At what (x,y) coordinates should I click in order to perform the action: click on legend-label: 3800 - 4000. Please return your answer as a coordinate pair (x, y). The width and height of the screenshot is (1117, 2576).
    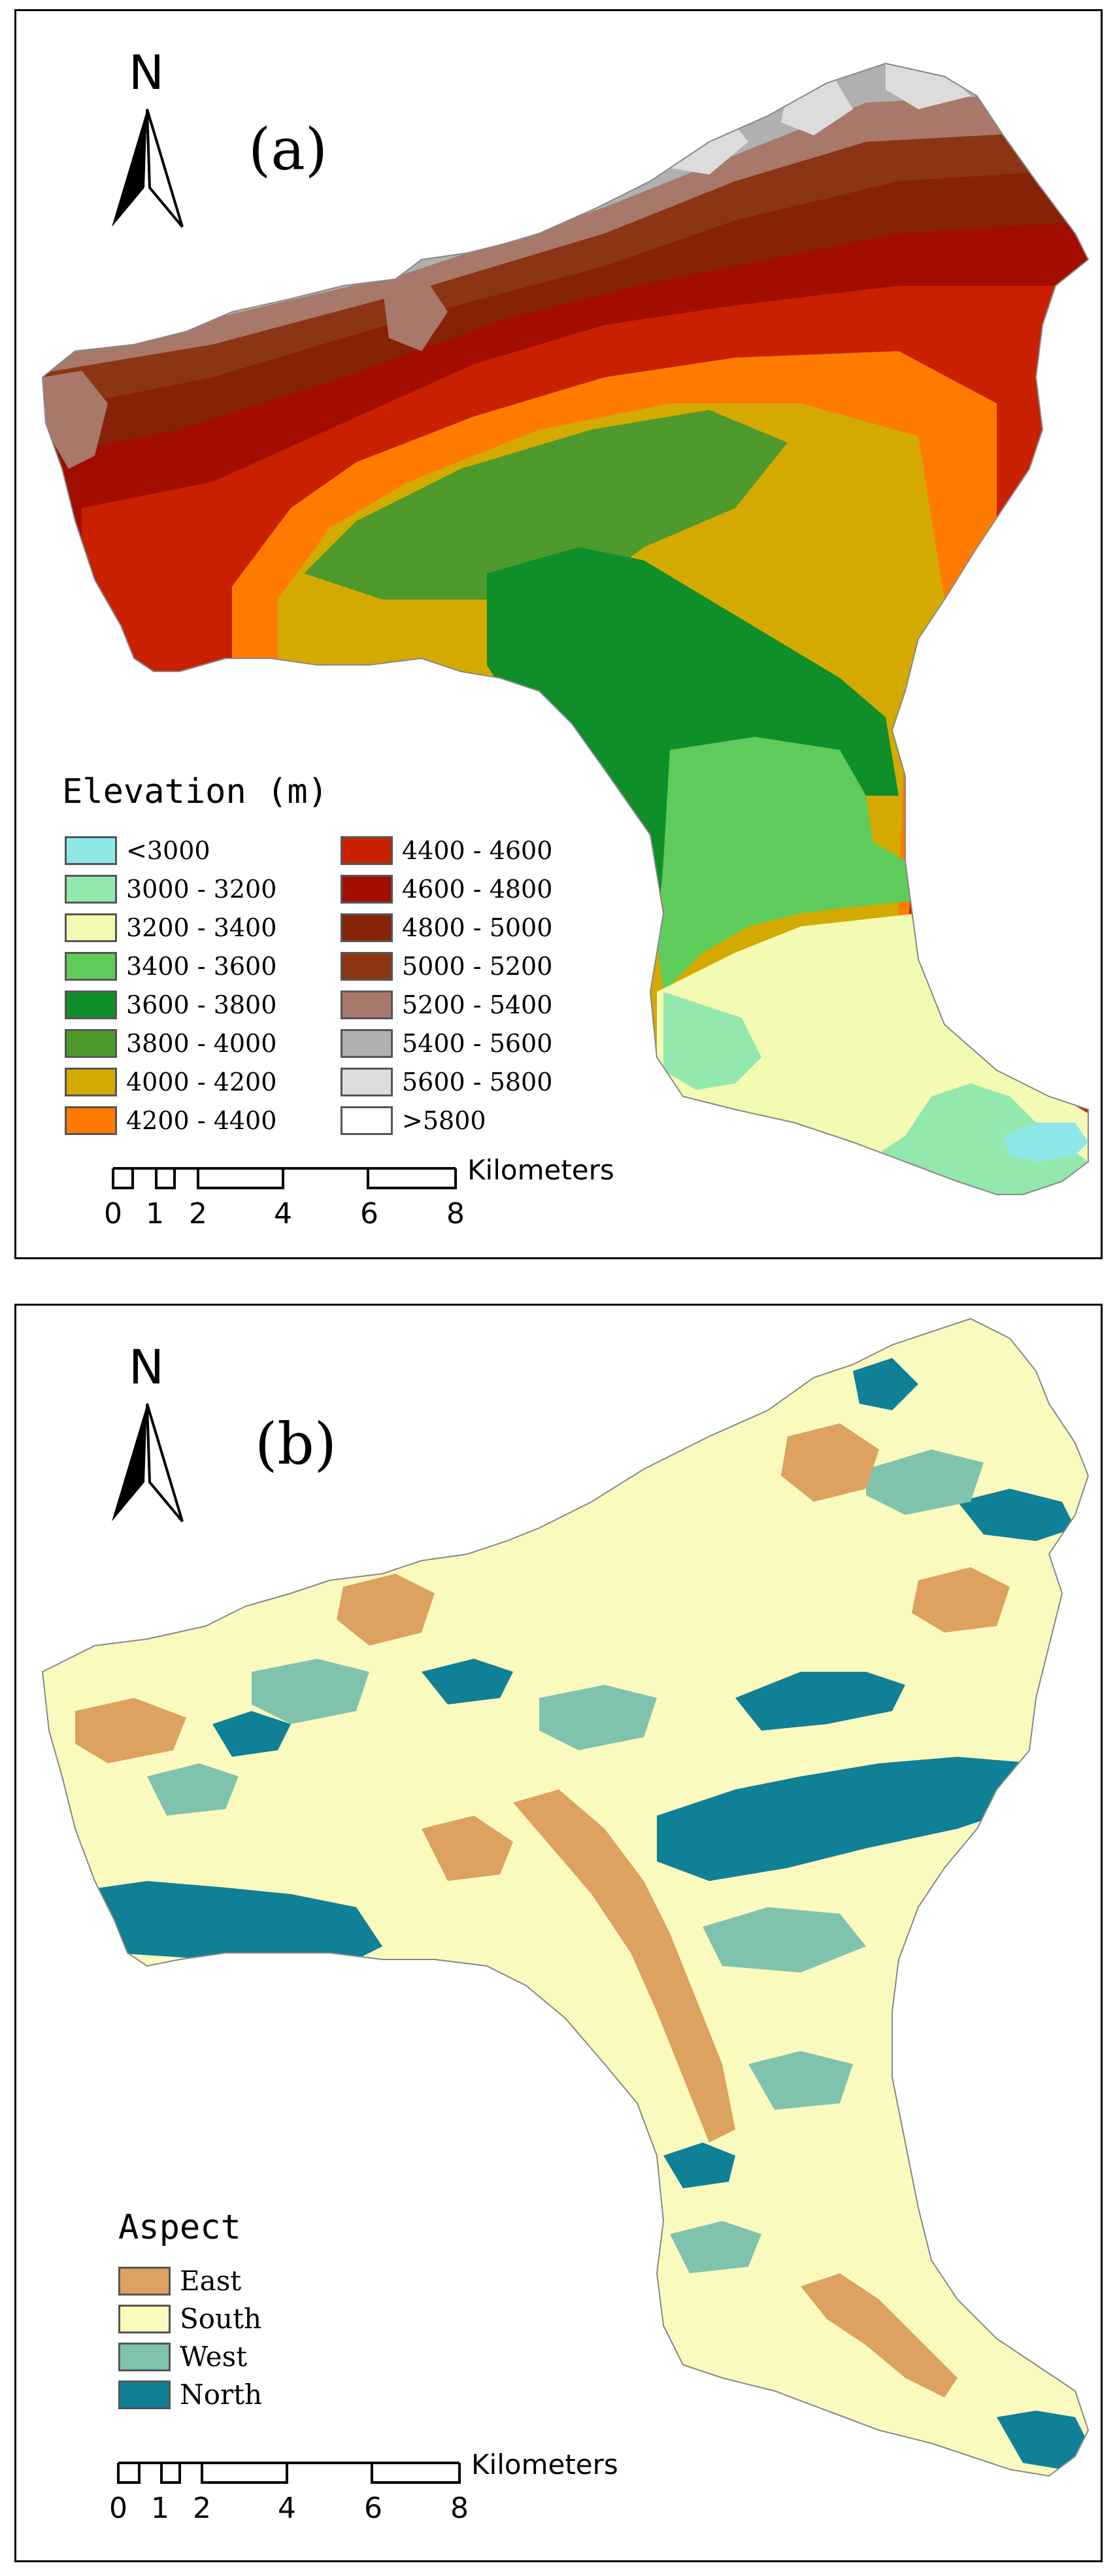
    Looking at the image, I should click on (201, 1043).